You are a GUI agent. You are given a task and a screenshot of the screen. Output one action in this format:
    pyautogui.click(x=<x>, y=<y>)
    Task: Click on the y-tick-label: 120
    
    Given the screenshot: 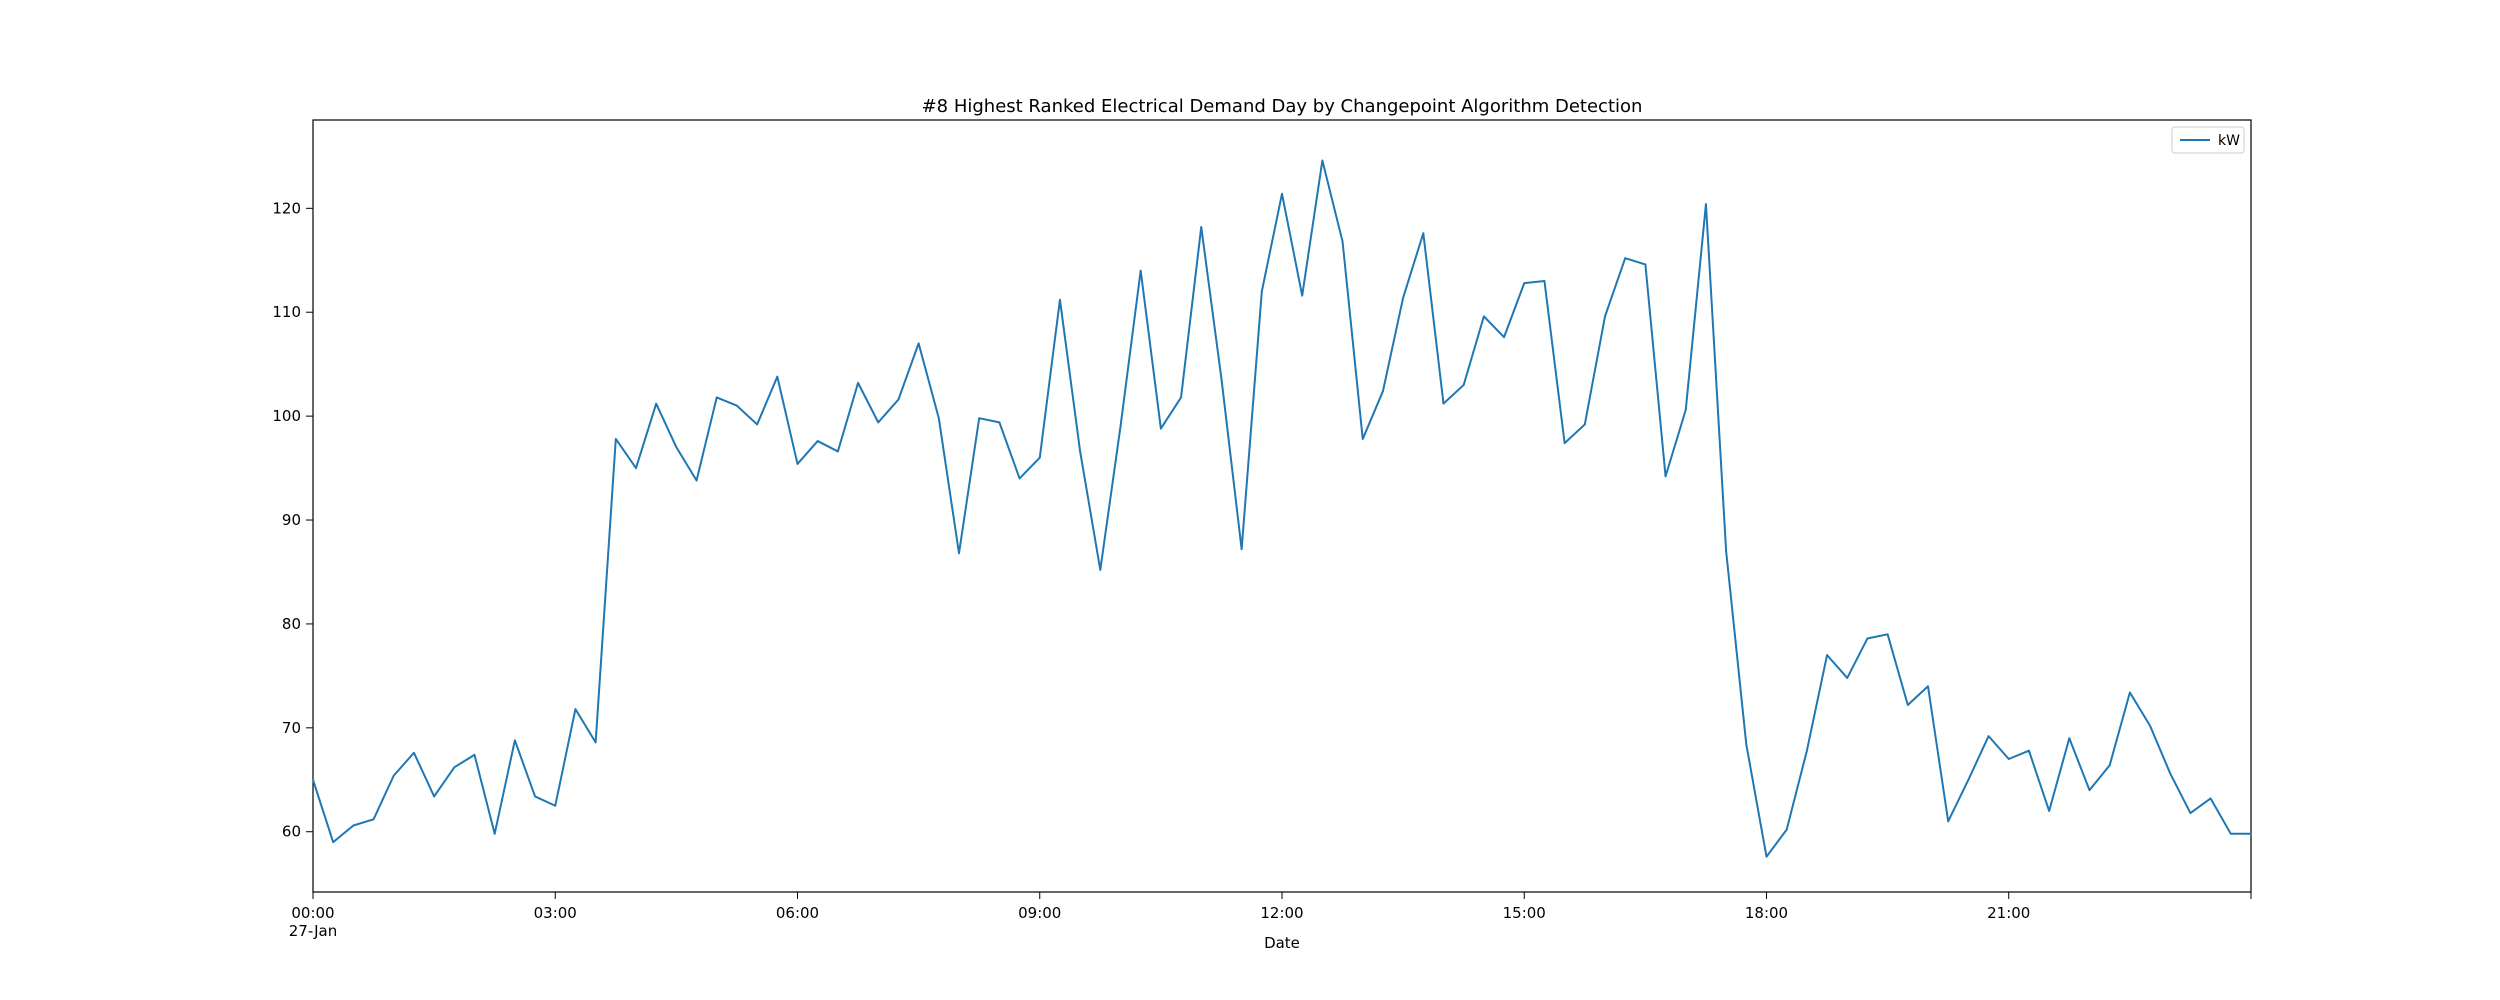 What is the action you would take?
    pyautogui.click(x=286, y=208)
    